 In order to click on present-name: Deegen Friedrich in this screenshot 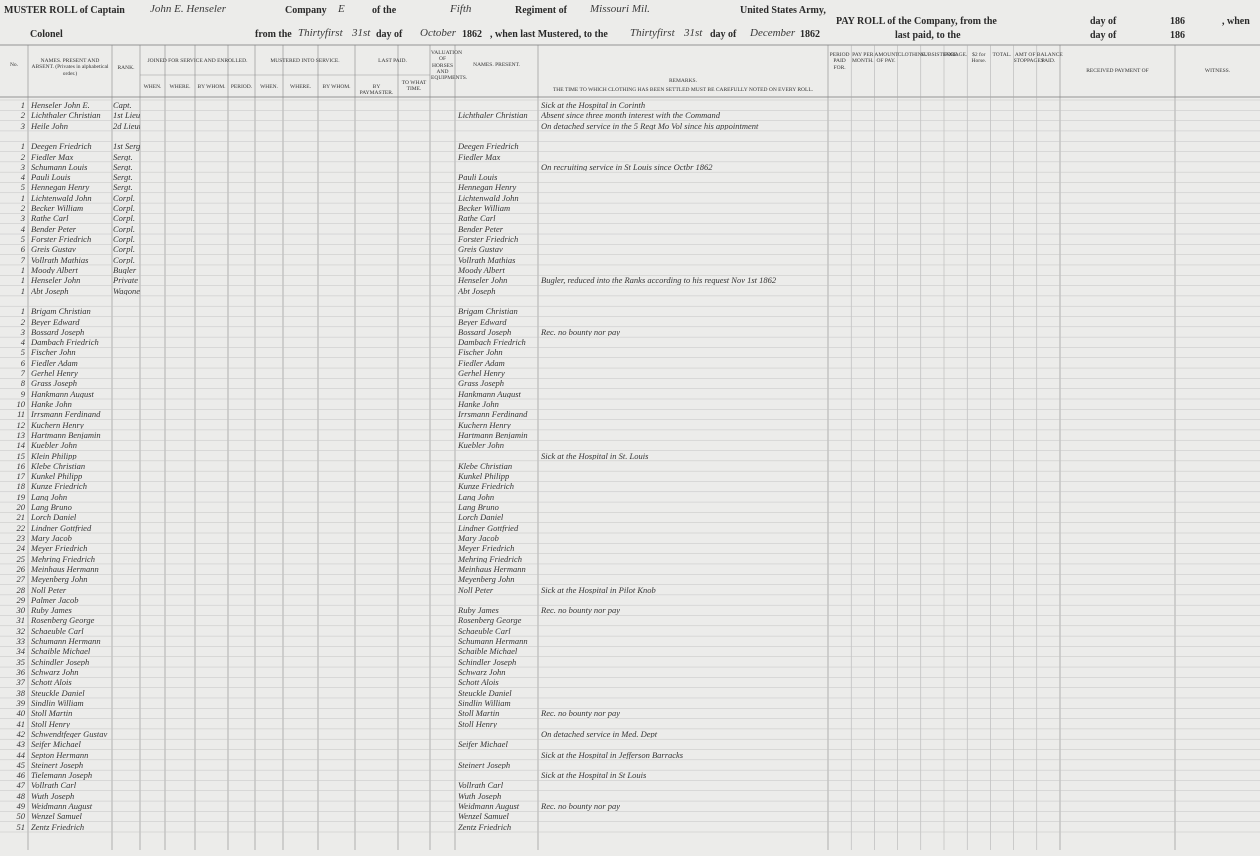, I will do `click(488, 146)`.